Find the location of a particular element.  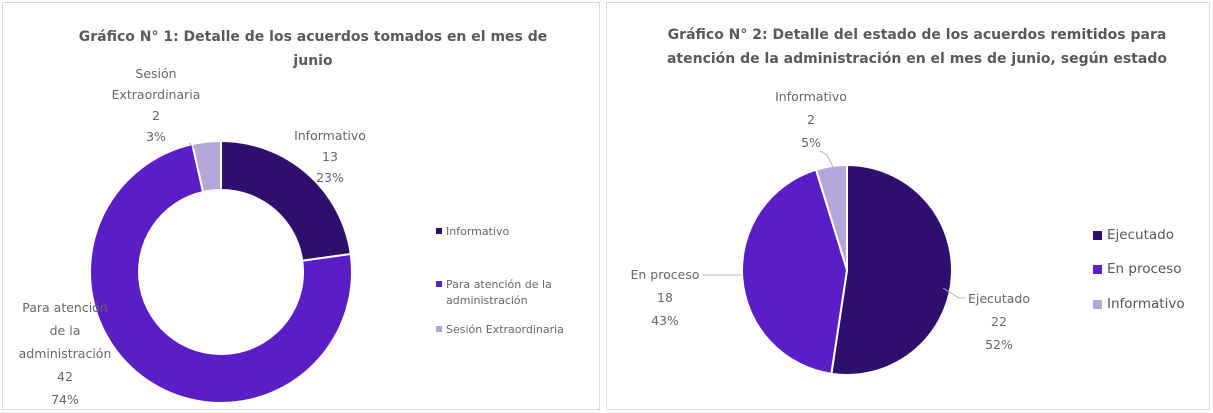

legend-label: Para atención de la administración is located at coordinates (499, 292).